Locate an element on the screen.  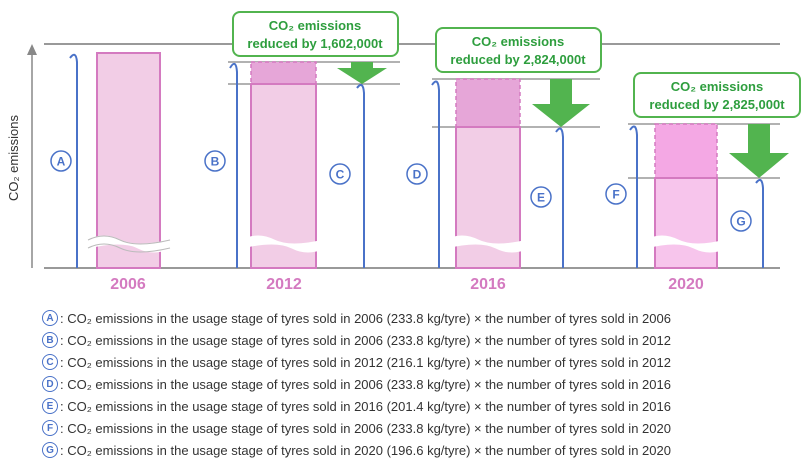
callout-2016-line1: CO₂ emissions is located at coordinates (518, 41).